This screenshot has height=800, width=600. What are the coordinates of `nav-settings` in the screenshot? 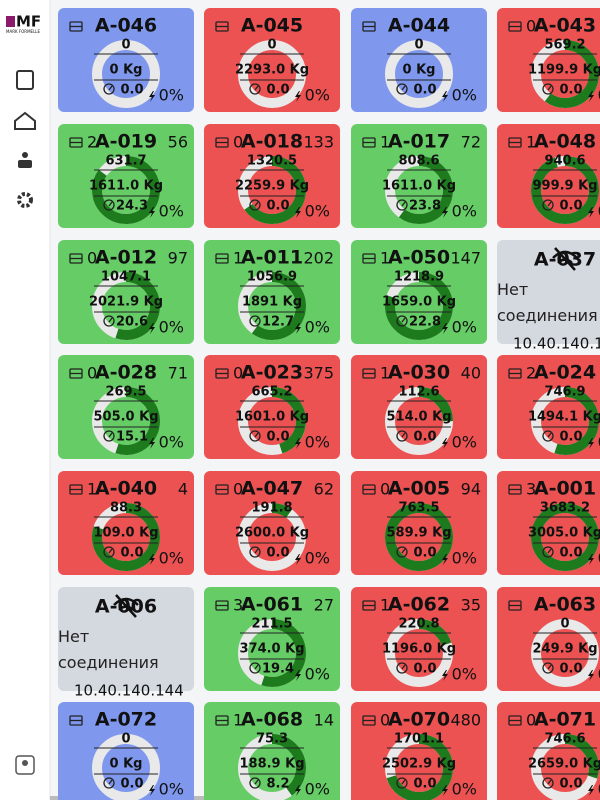 It's located at (25, 200).